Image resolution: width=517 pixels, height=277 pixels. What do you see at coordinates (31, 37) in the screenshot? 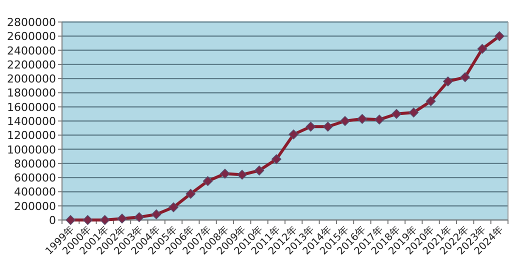
I see `y-tick-label: 2600000` at bounding box center [31, 37].